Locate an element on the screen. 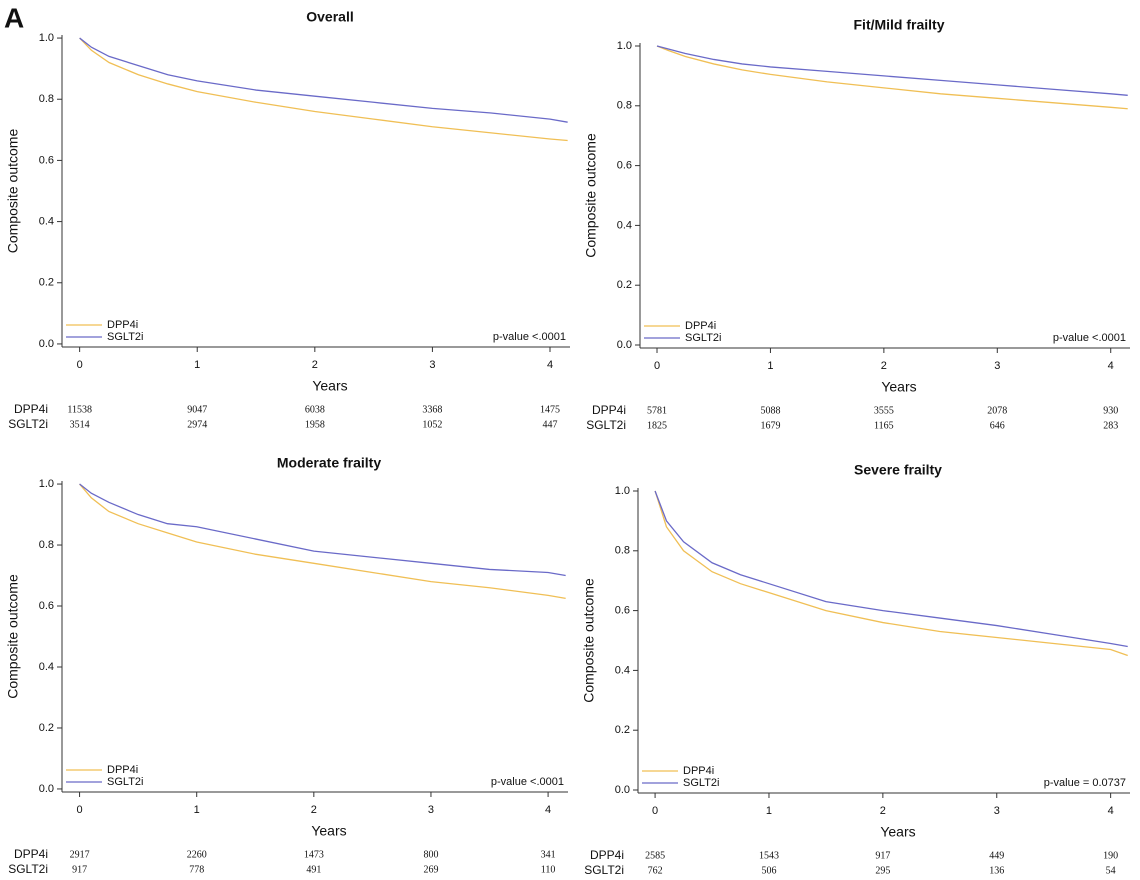  risk-count: 1052 is located at coordinates (432, 424).